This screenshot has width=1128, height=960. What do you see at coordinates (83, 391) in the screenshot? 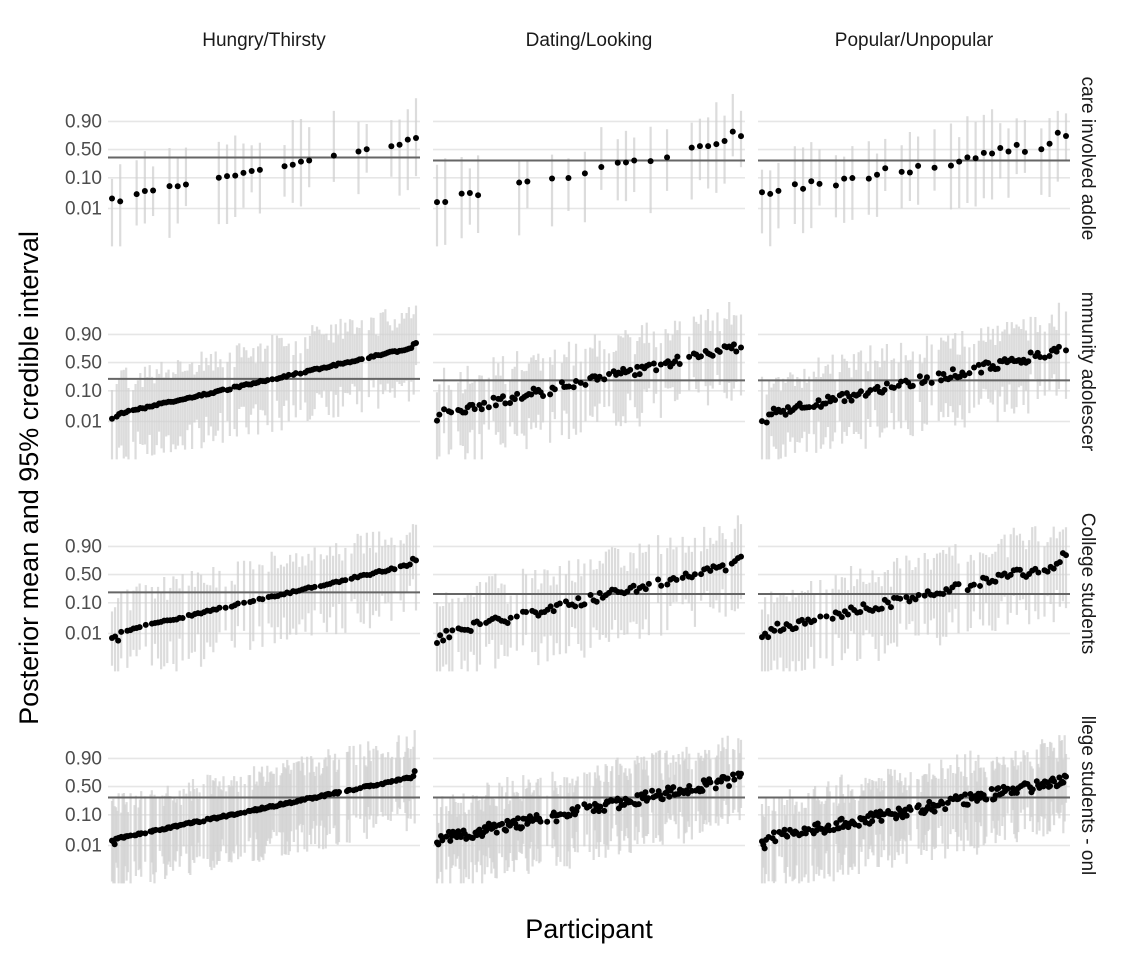
I see `y-tick-label: 0.10` at bounding box center [83, 391].